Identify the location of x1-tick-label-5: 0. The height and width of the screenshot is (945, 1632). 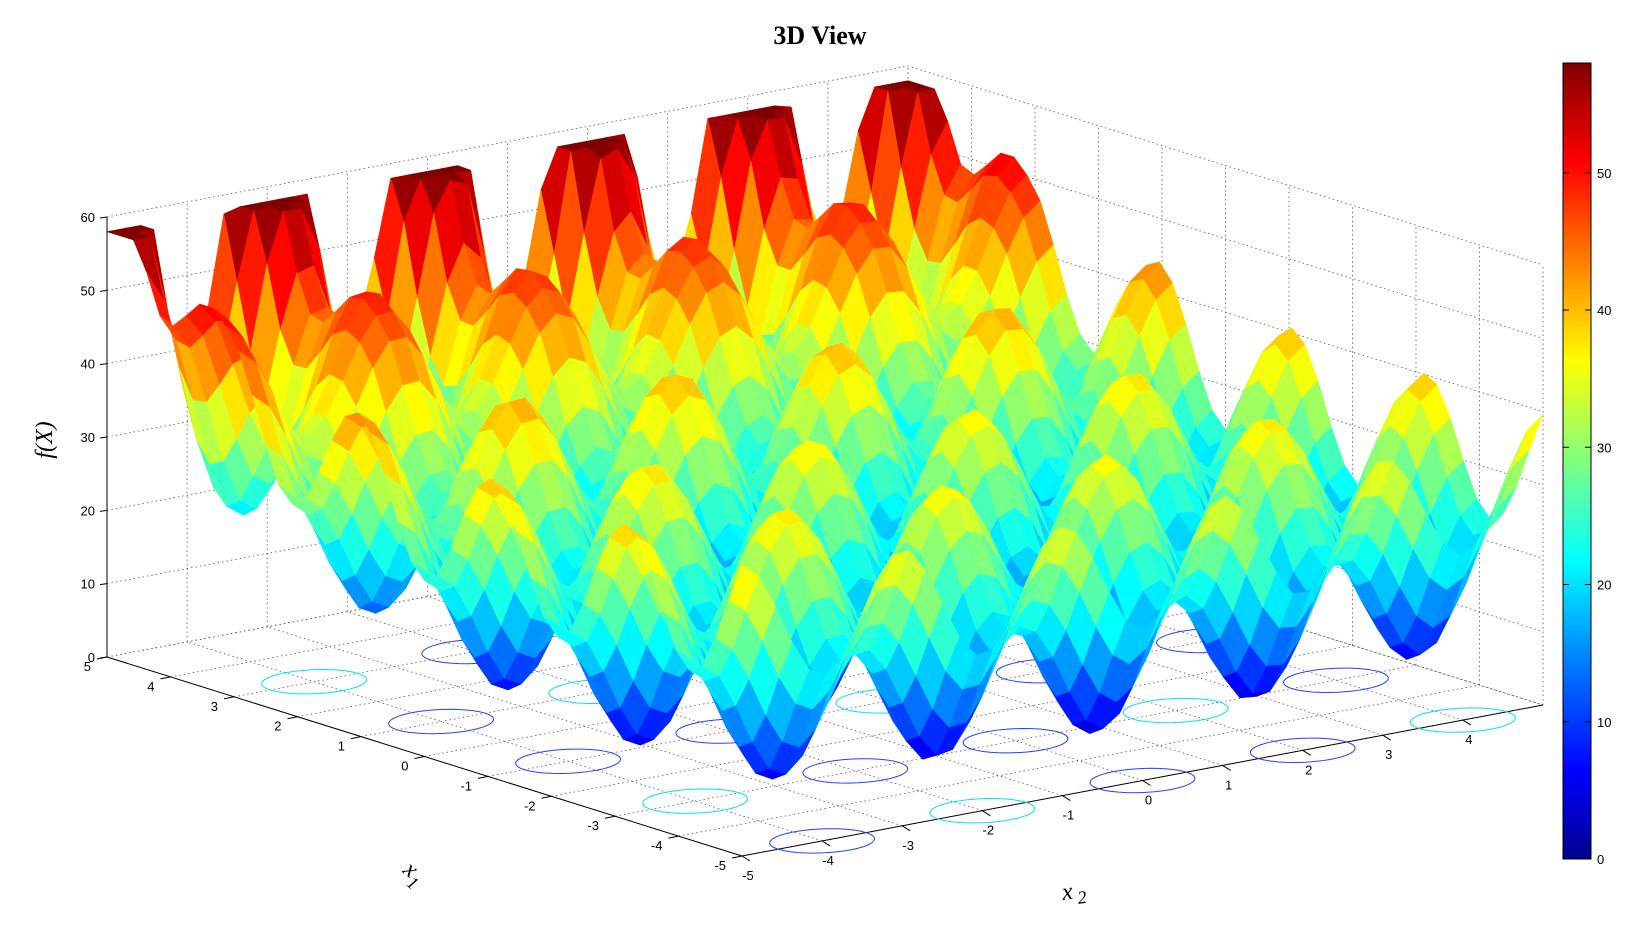
(404, 766).